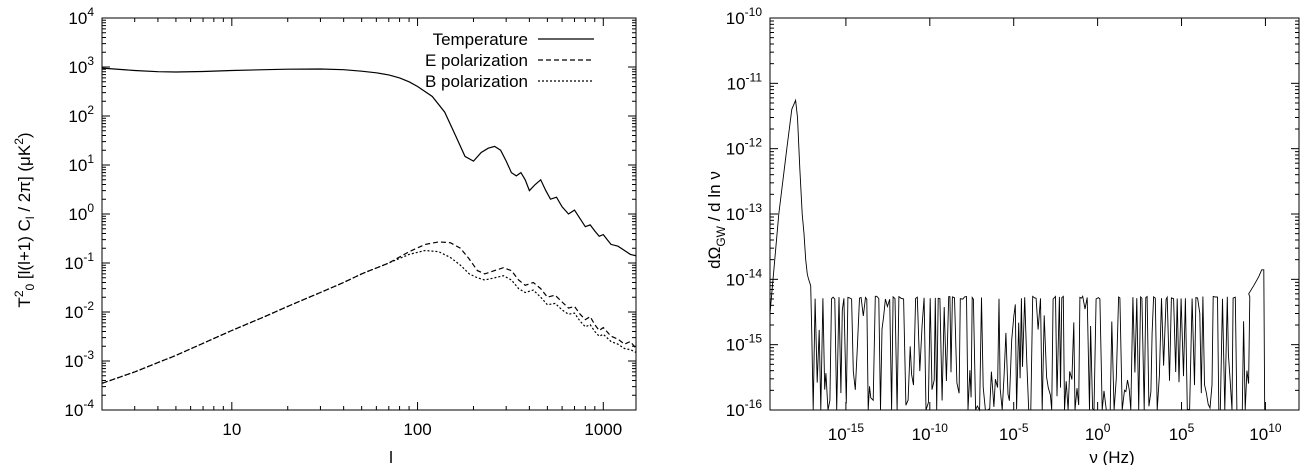 The width and height of the screenshot is (1304, 465). What do you see at coordinates (480, 39) in the screenshot?
I see `legend-label: Temperature` at bounding box center [480, 39].